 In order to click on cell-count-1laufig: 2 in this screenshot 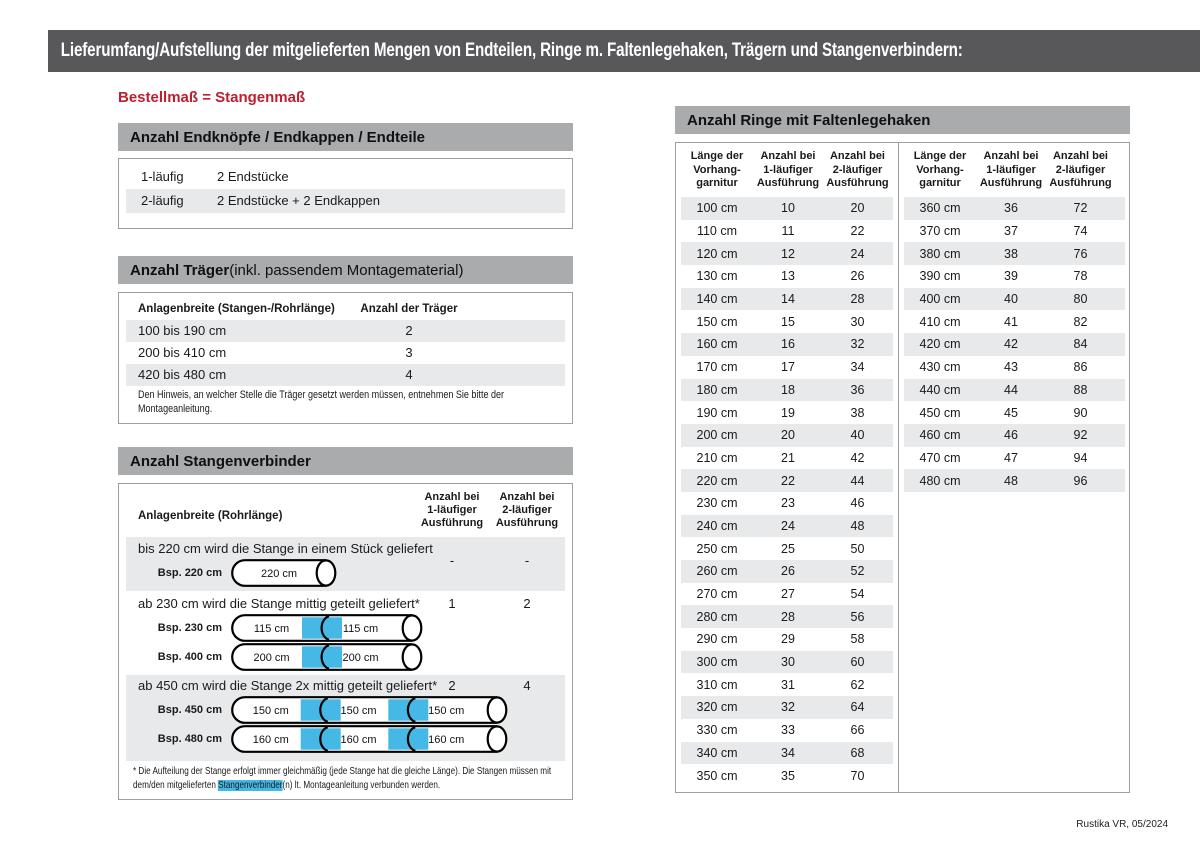, I will do `click(452, 685)`.